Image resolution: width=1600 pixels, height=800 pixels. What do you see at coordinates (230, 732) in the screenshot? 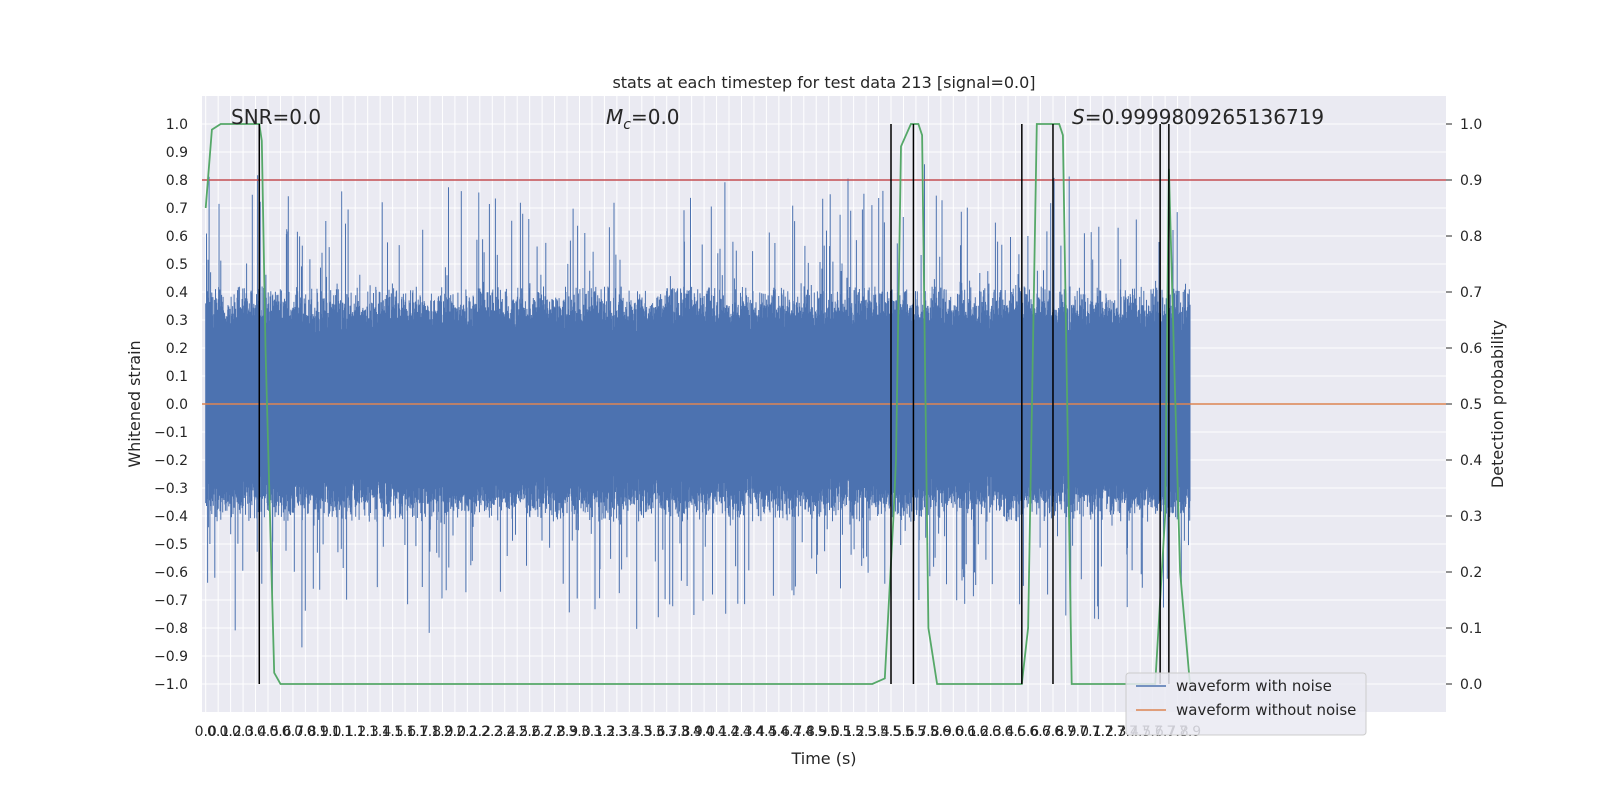
I see `x-tick-label: 0.2` at bounding box center [230, 732].